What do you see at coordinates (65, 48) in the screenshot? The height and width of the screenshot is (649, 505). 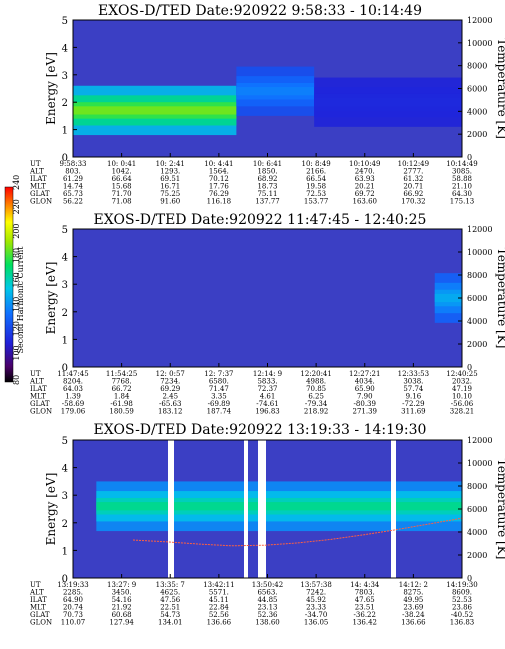 I see `y-tick-label: 4` at bounding box center [65, 48].